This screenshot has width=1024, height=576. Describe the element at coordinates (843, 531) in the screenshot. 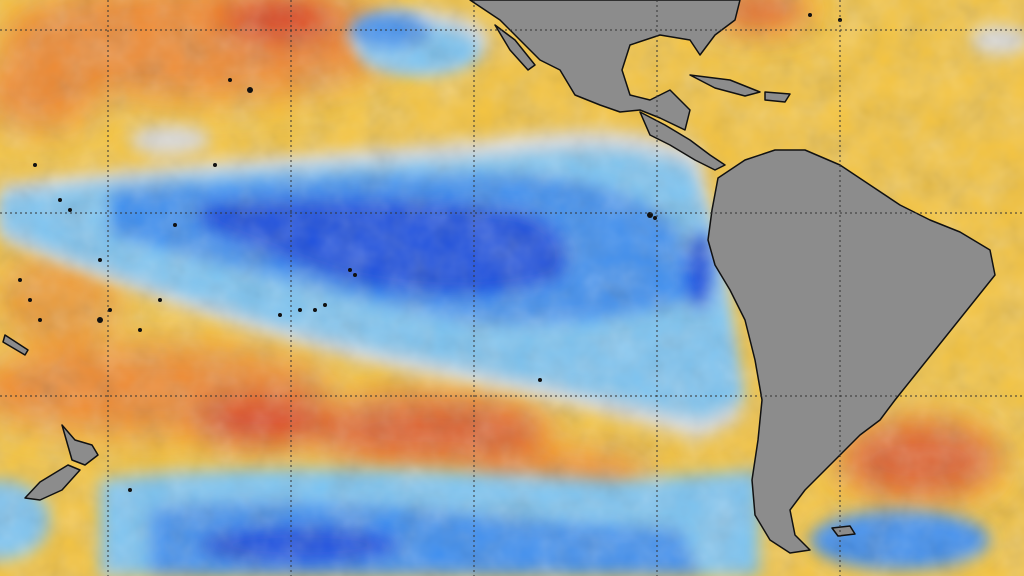

I see `falkland-islands` at that location.